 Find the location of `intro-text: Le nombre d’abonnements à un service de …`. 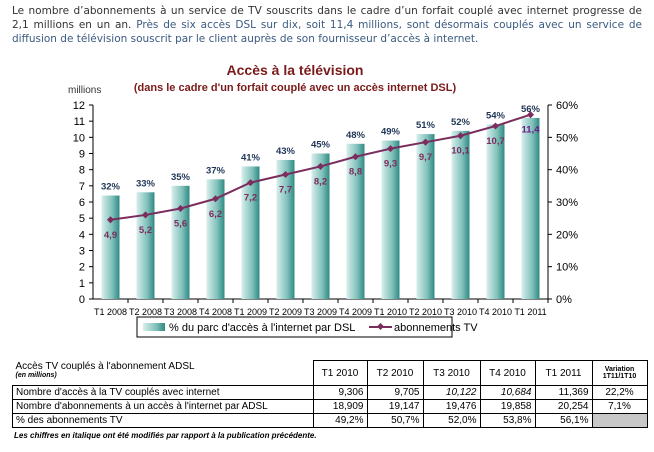

intro-text: Le nombre d’abonnements à un service de … is located at coordinates (327, 18).